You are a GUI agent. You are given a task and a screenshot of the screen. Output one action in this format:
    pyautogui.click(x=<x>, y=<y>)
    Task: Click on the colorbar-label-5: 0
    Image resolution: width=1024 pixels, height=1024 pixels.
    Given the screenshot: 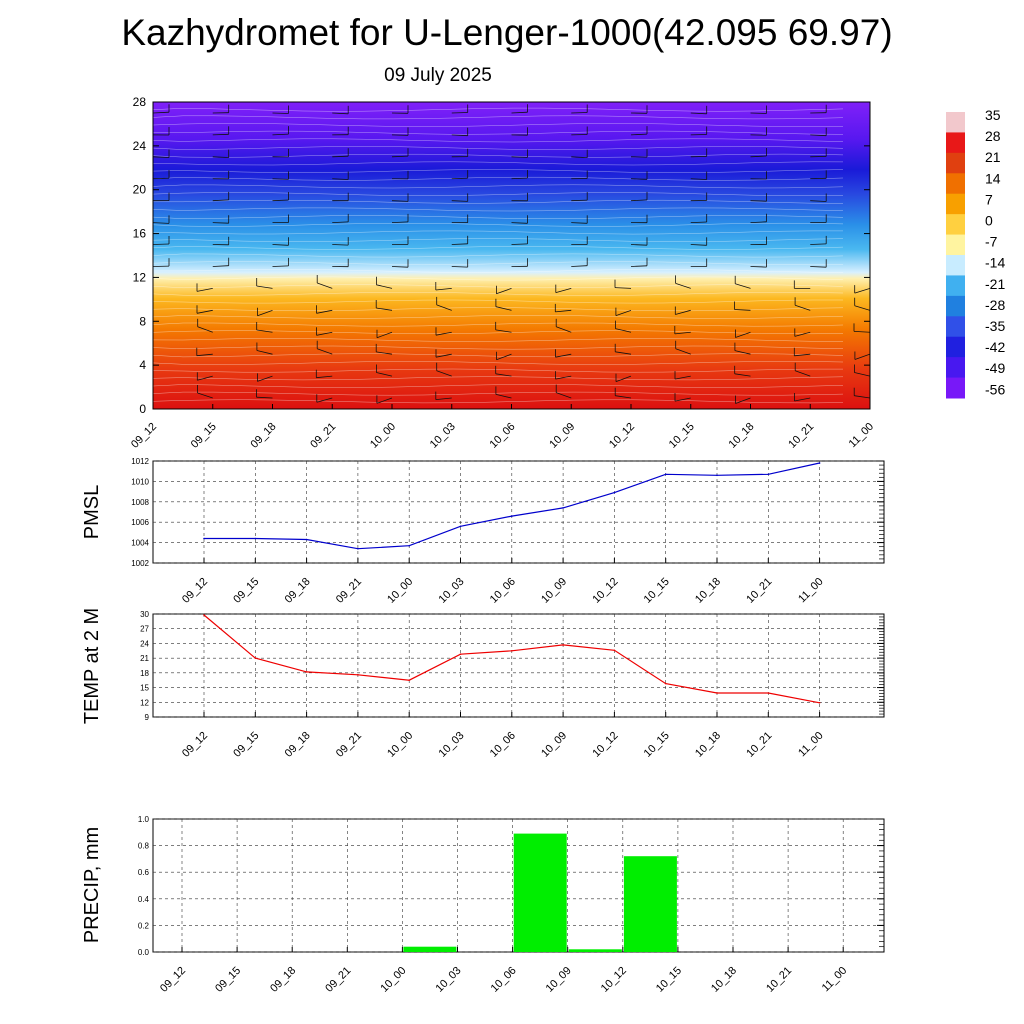 What is the action you would take?
    pyautogui.click(x=989, y=221)
    